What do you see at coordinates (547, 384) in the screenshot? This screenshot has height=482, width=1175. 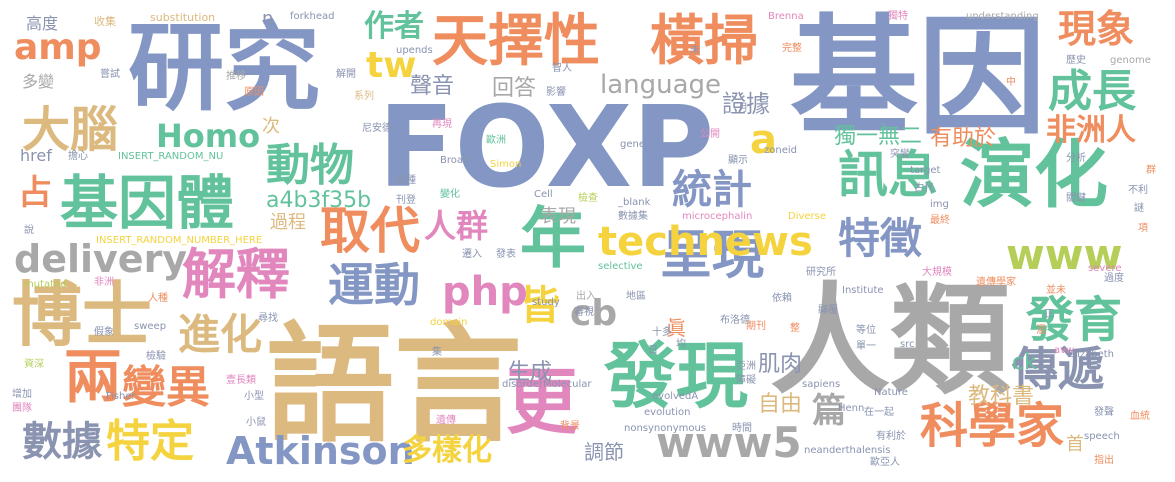 I see `word-cloud-term: disorderMolecular` at bounding box center [547, 384].